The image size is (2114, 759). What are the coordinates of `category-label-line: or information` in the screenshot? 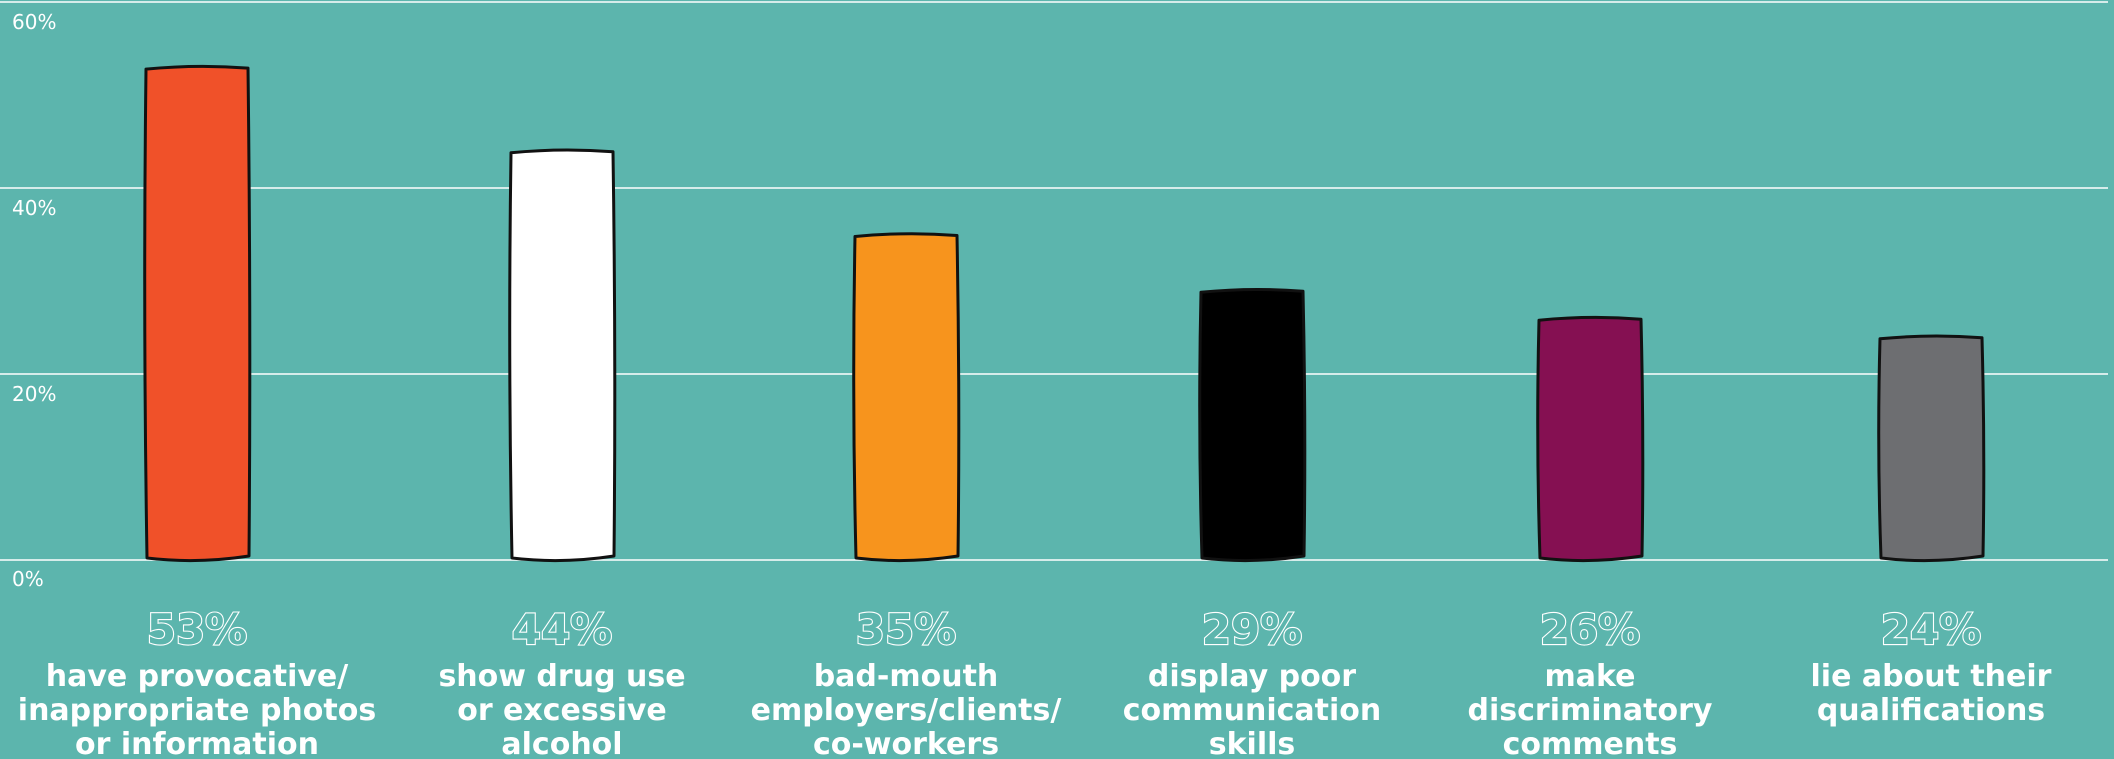 It's located at (197, 743).